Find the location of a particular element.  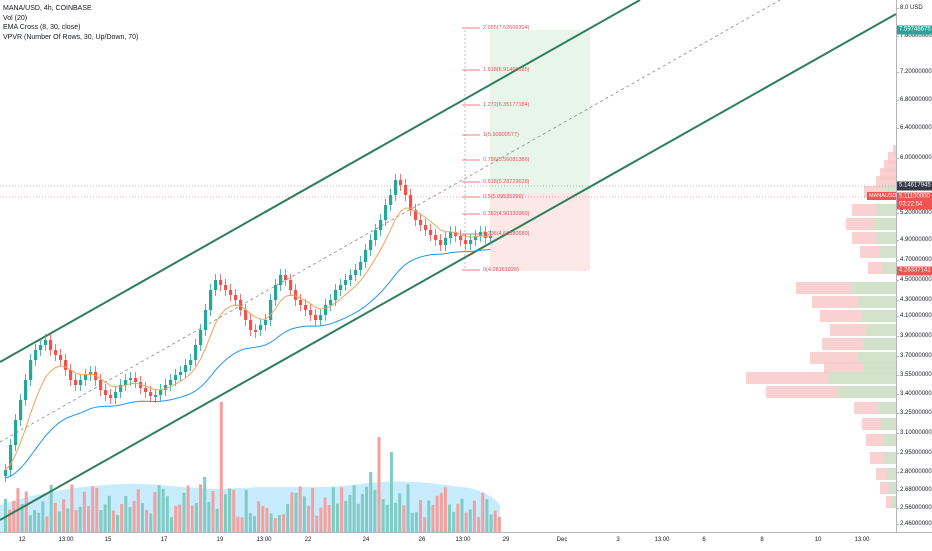

target-price-label: 7.59748675 is located at coordinates (914, 30).